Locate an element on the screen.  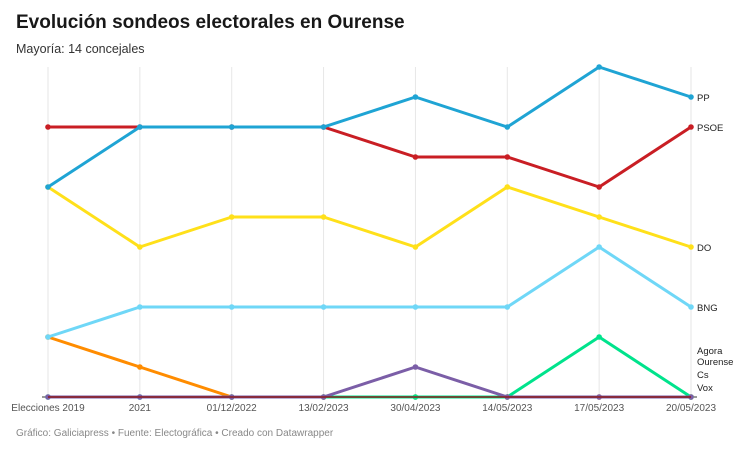
series-line-do is located at coordinates (369, 217).